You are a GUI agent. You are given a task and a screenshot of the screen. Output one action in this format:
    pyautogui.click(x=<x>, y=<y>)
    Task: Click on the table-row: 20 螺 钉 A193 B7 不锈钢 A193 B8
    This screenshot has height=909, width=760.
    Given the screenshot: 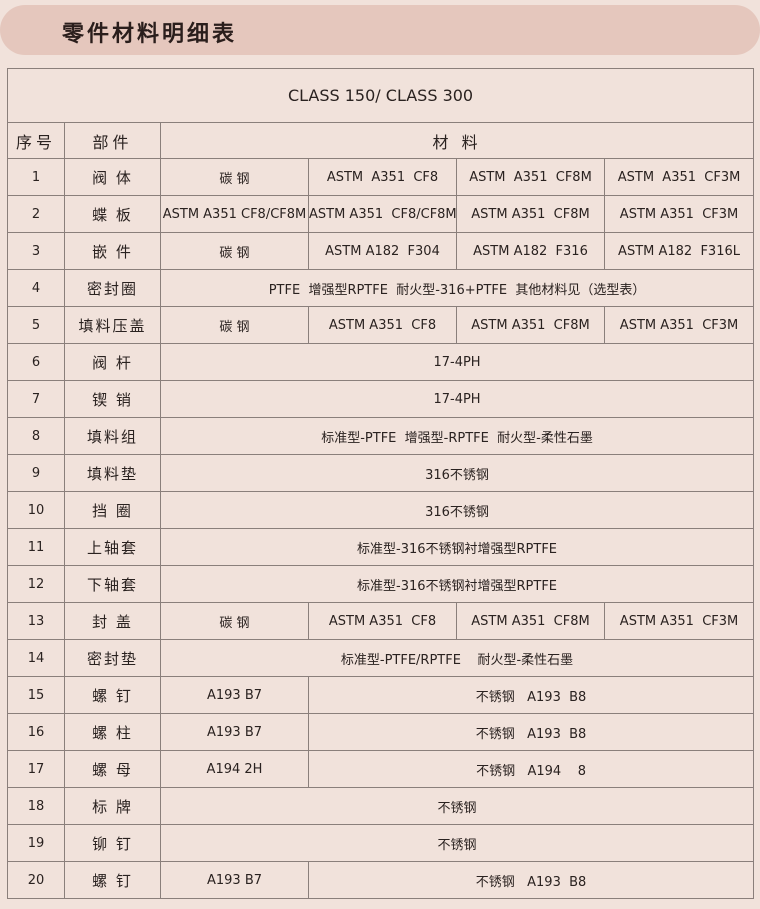 What is the action you would take?
    pyautogui.click(x=381, y=880)
    